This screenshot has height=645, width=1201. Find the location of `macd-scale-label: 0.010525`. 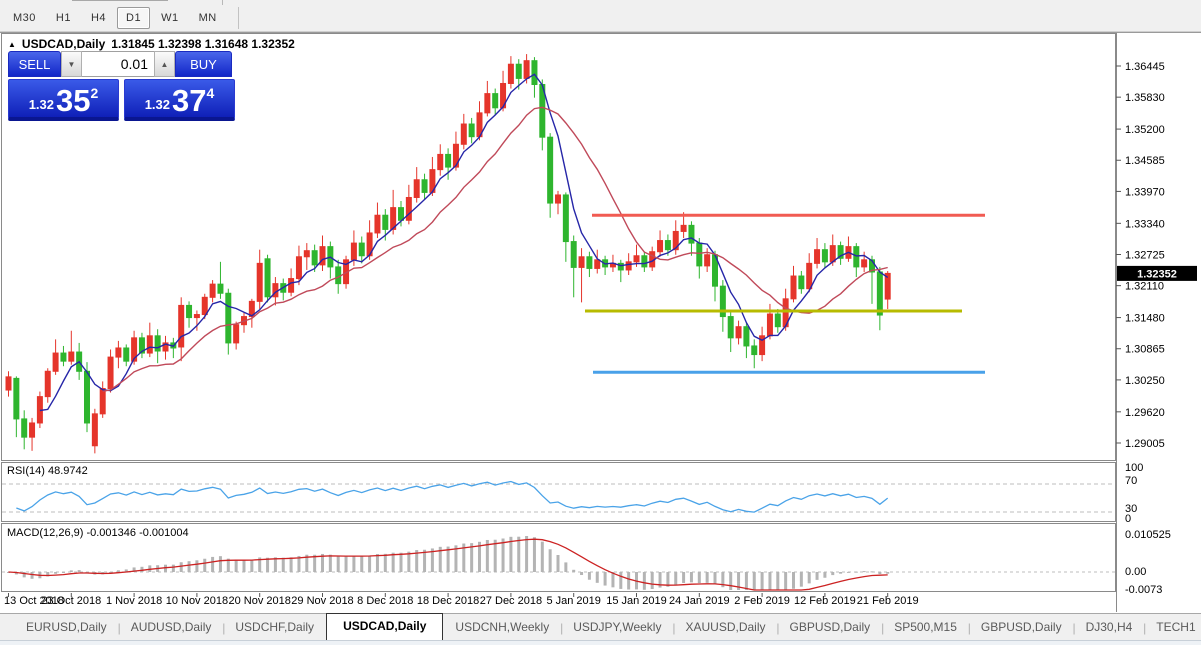

macd-scale-label: 0.010525 is located at coordinates (1148, 535).